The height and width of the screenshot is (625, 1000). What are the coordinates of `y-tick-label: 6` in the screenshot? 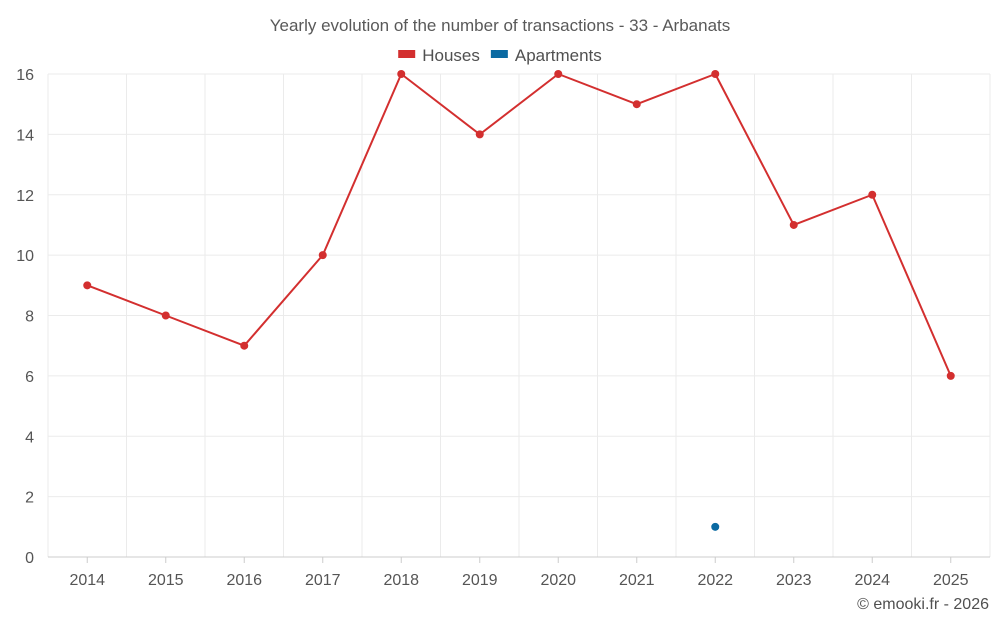 It's located at (29, 377).